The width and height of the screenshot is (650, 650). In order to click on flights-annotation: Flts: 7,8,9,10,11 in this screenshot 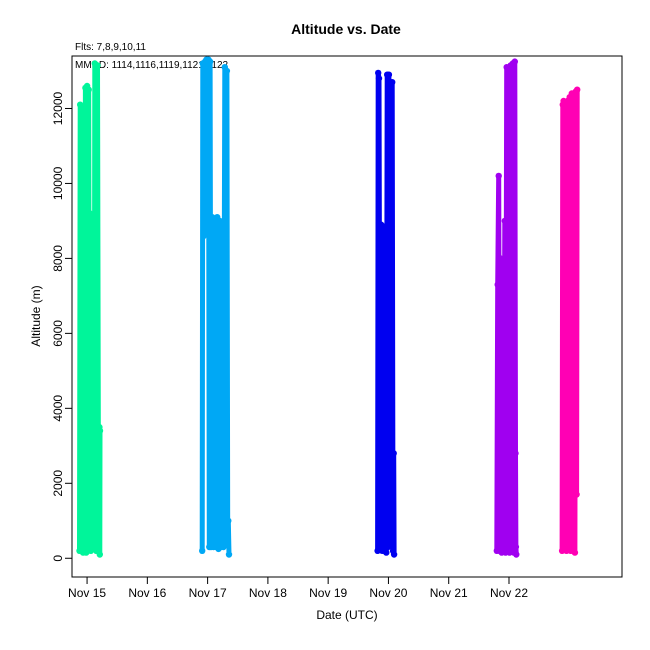, I will do `click(110, 47)`.